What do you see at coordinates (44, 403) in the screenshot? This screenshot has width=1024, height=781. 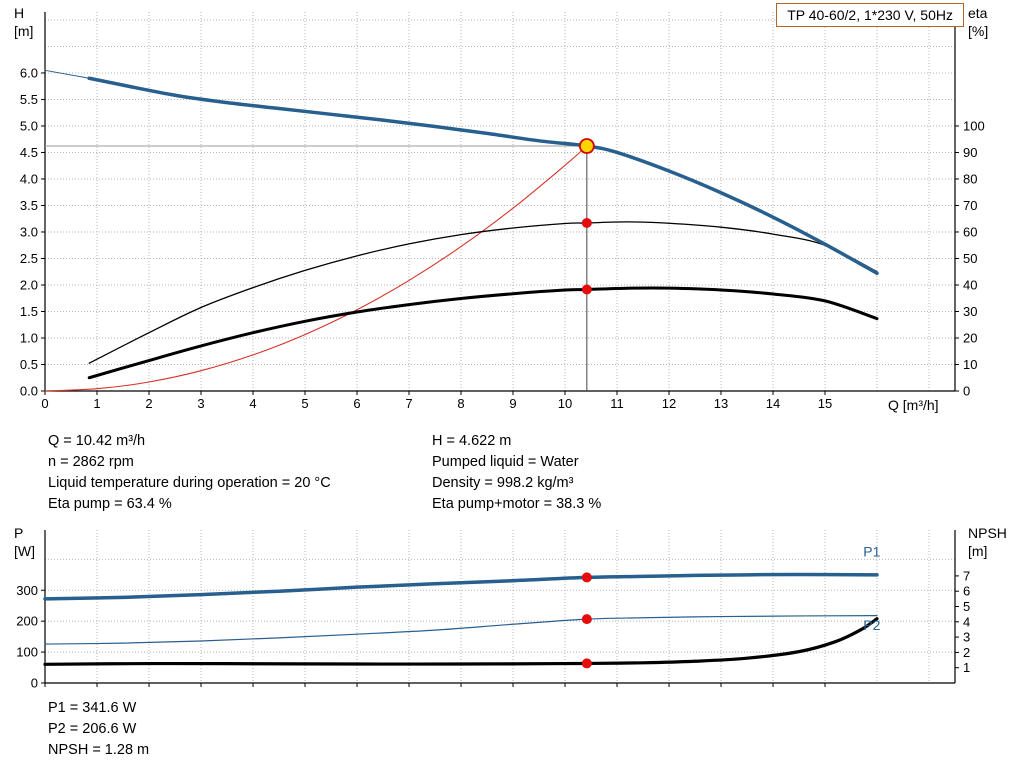 I see `x-tick-label: 0` at bounding box center [44, 403].